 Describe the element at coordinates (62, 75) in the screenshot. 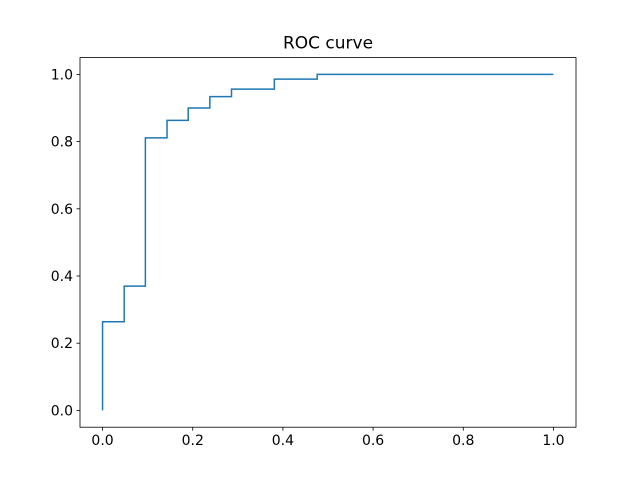

I see `y-tick-label: 1.0` at that location.